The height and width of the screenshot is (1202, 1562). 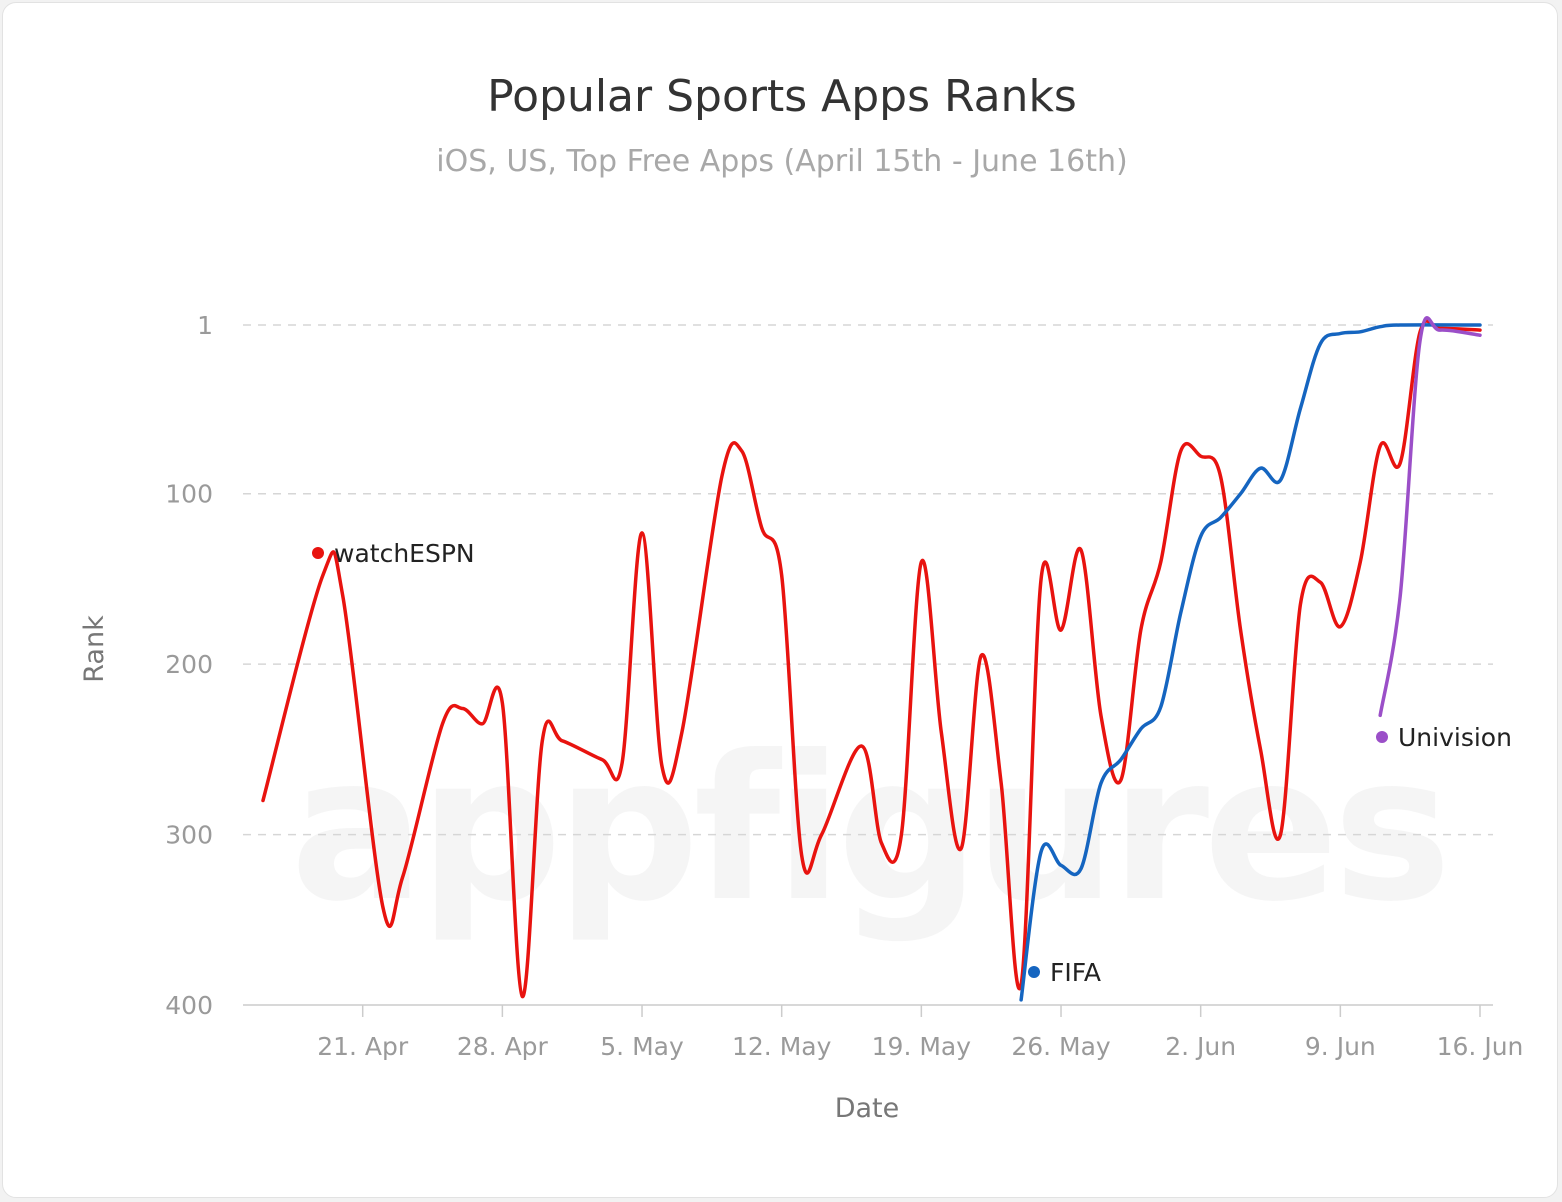 What do you see at coordinates (503, 1046) in the screenshot?
I see `x-tick-label: 28. Apr` at bounding box center [503, 1046].